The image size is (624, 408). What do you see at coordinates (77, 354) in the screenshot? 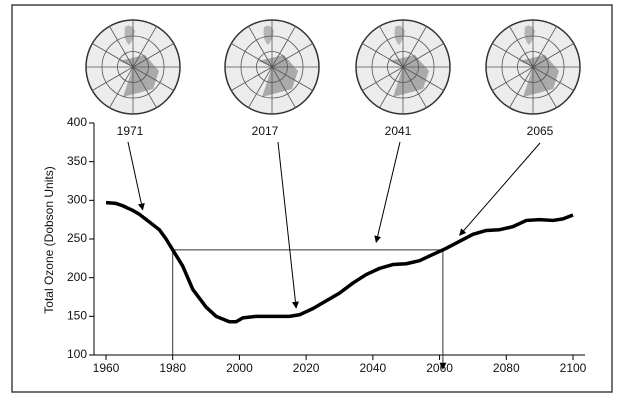
I see `y-tick-label: 100` at bounding box center [77, 354].